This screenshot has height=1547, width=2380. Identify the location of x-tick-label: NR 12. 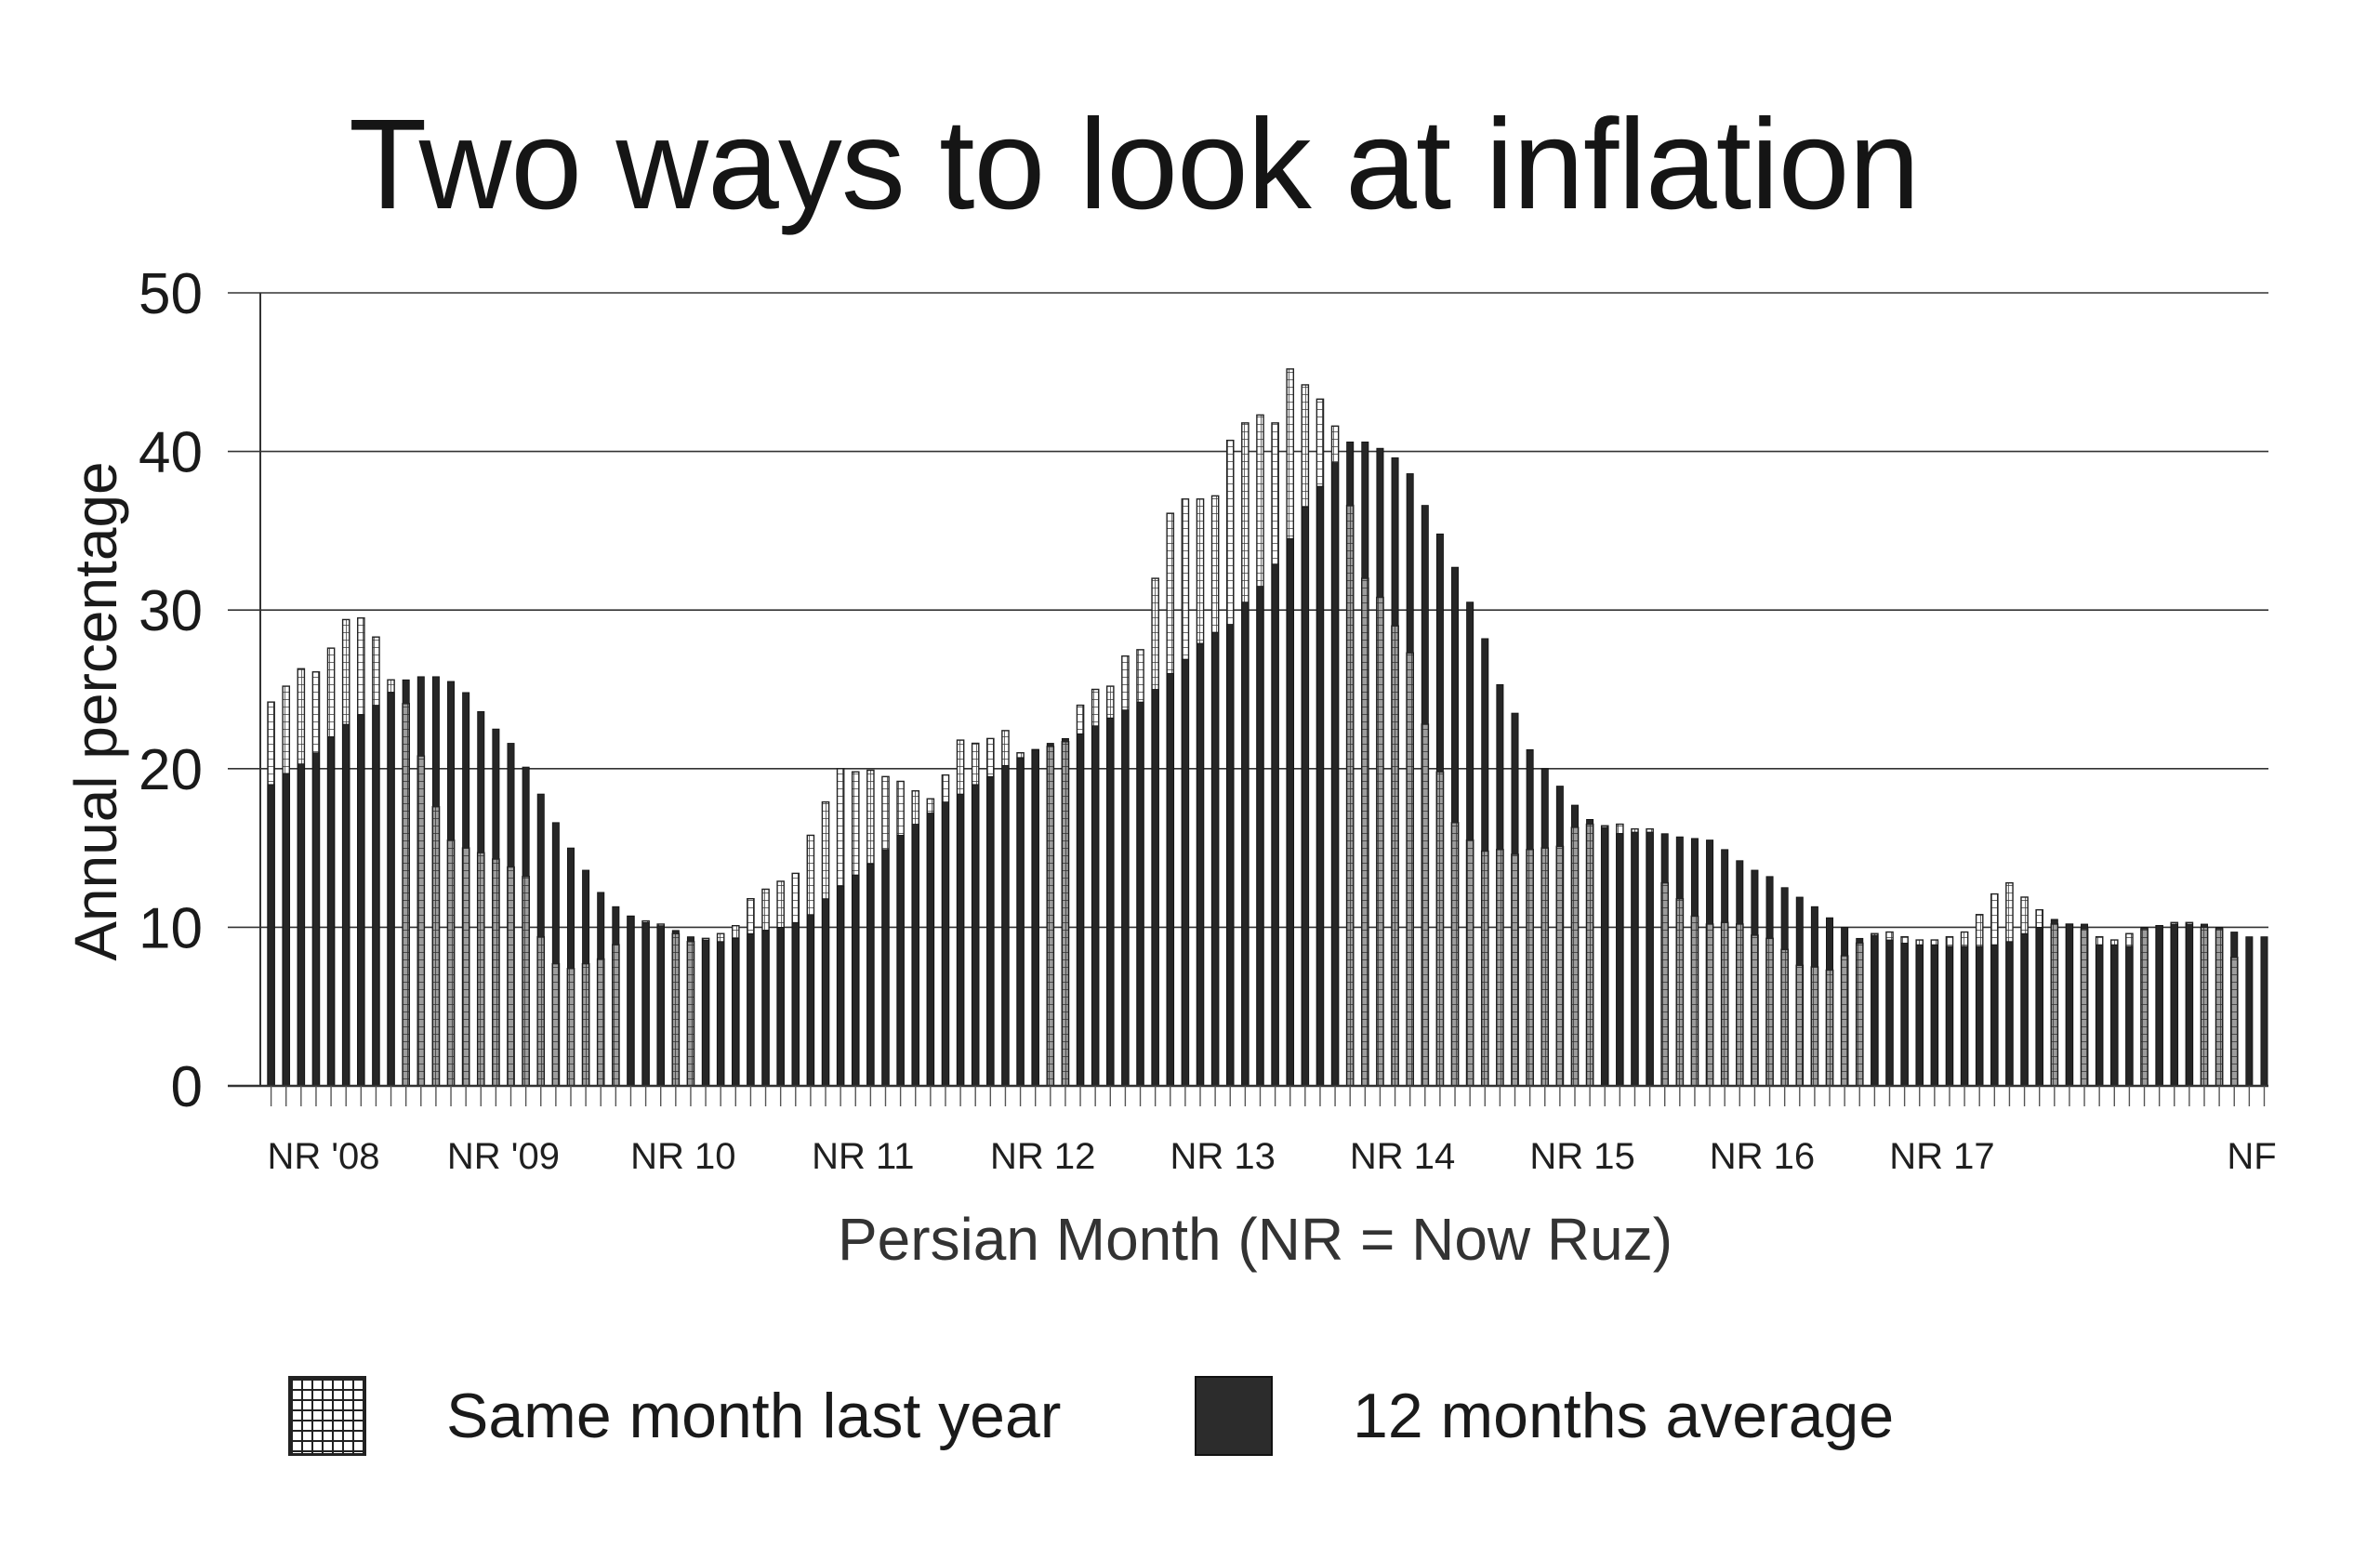
(1042, 1156).